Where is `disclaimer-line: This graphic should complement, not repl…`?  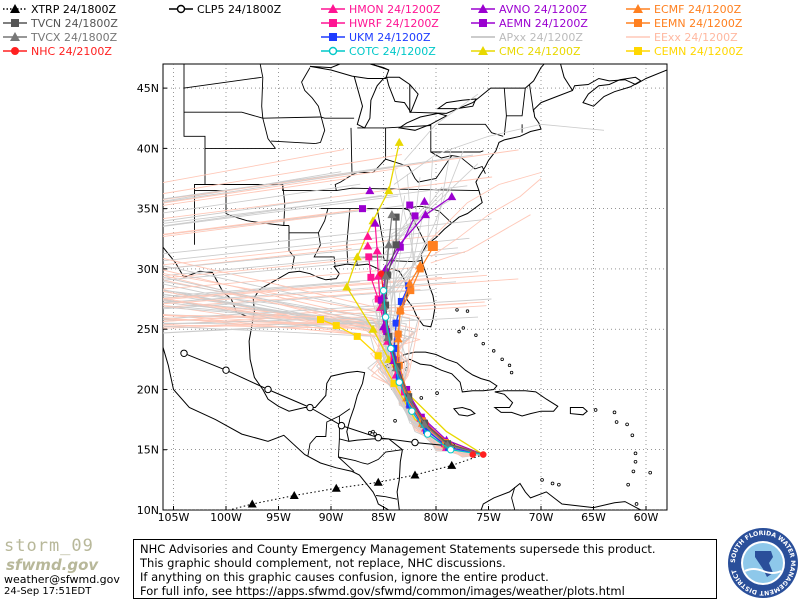
disclaimer-line: This graphic should complement, not repl… is located at coordinates (323, 563).